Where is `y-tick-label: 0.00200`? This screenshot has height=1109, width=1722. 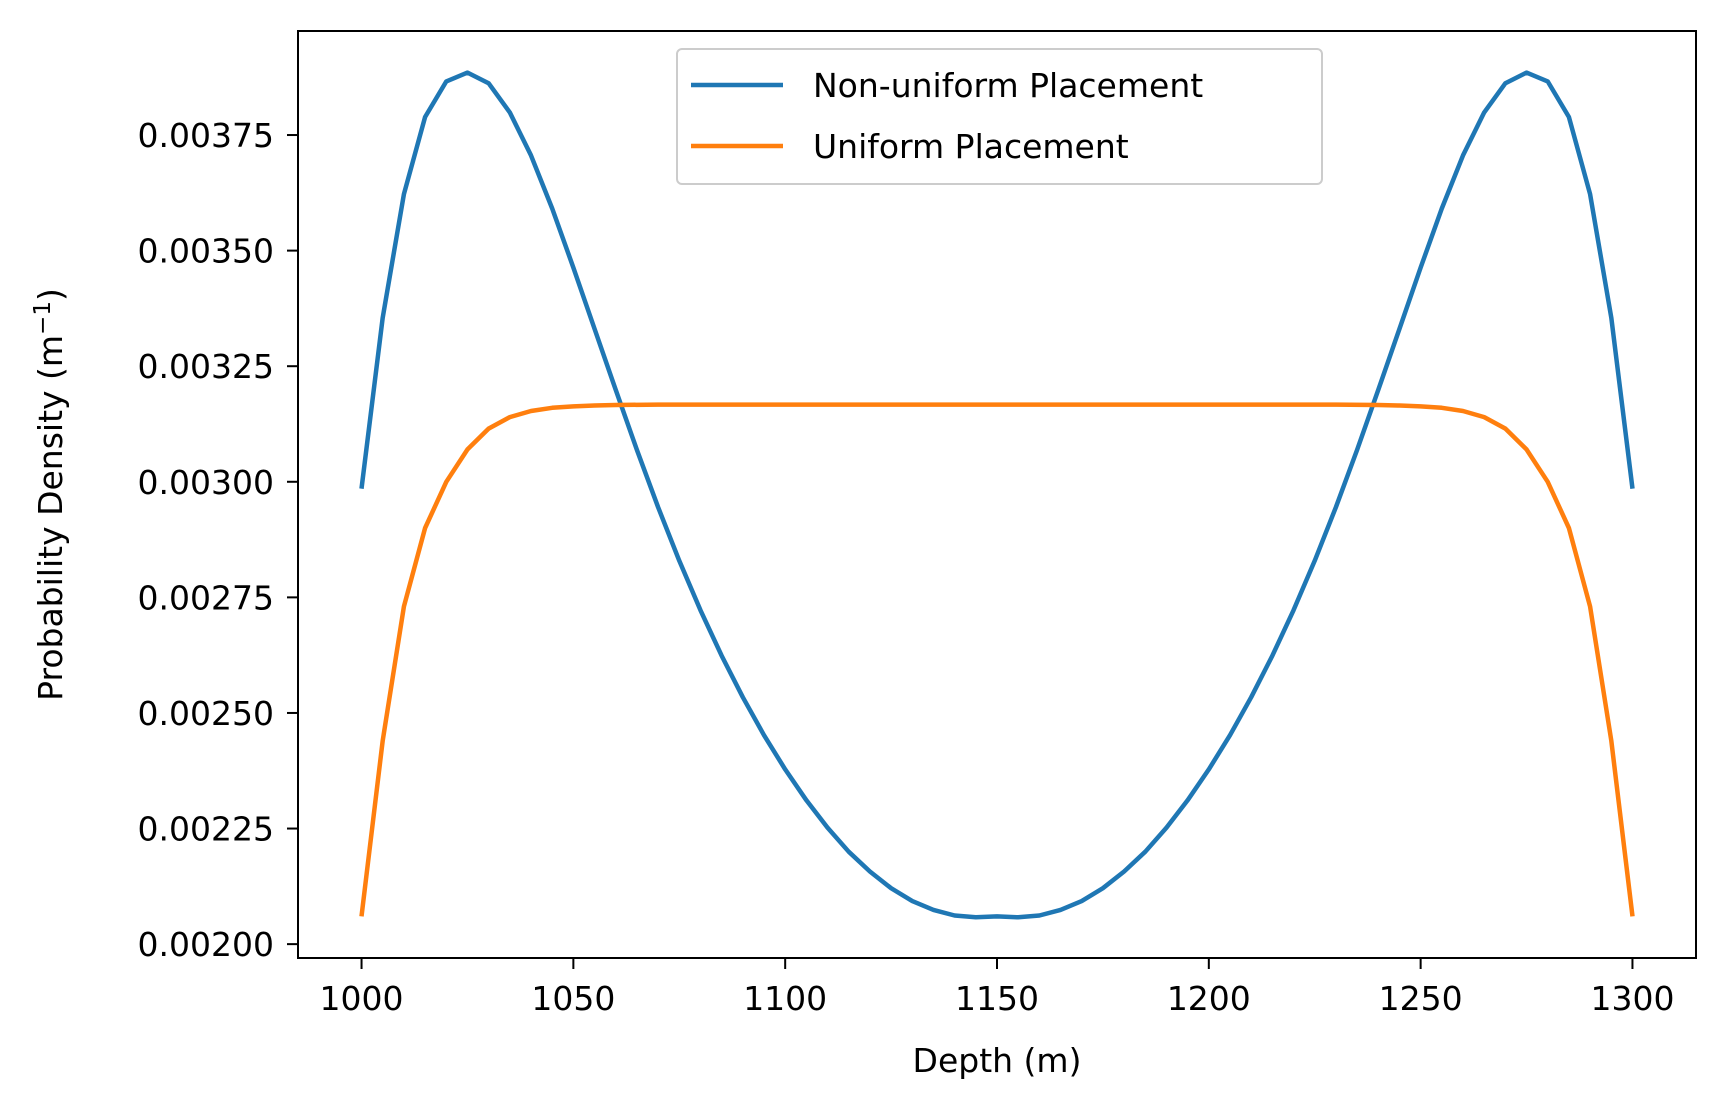
y-tick-label: 0.00200 is located at coordinates (206, 944).